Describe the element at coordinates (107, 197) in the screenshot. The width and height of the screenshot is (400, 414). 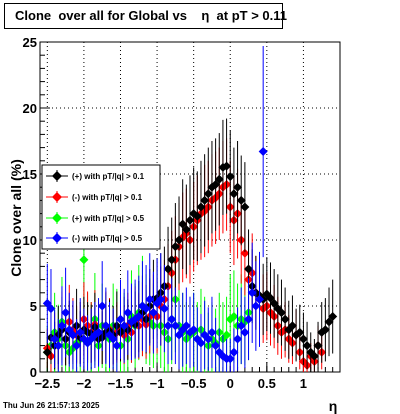
I see `legend-label: (-) with pT/|q| > 0.1` at that location.